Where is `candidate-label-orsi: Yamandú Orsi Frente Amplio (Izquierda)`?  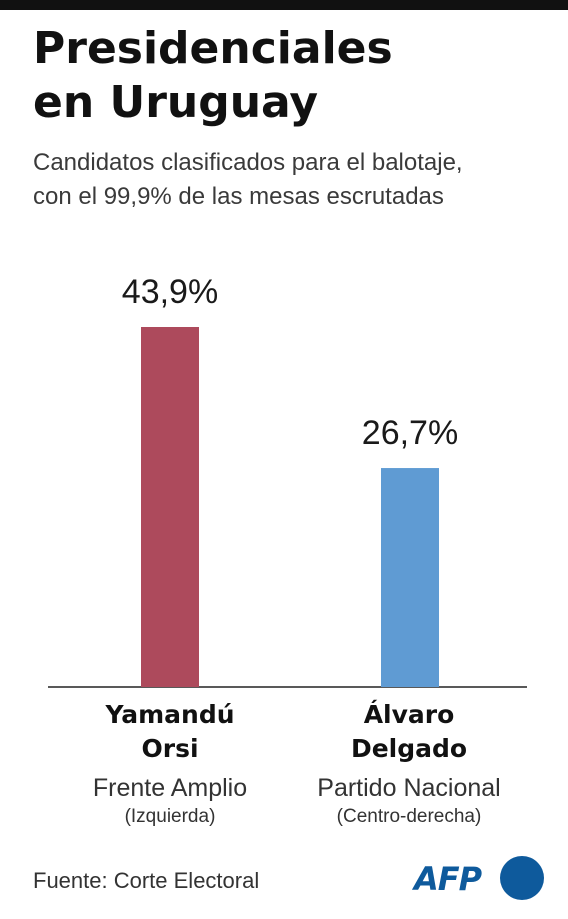 candidate-label-orsi: Yamandú Orsi Frente Amplio (Izquierda) is located at coordinates (170, 764).